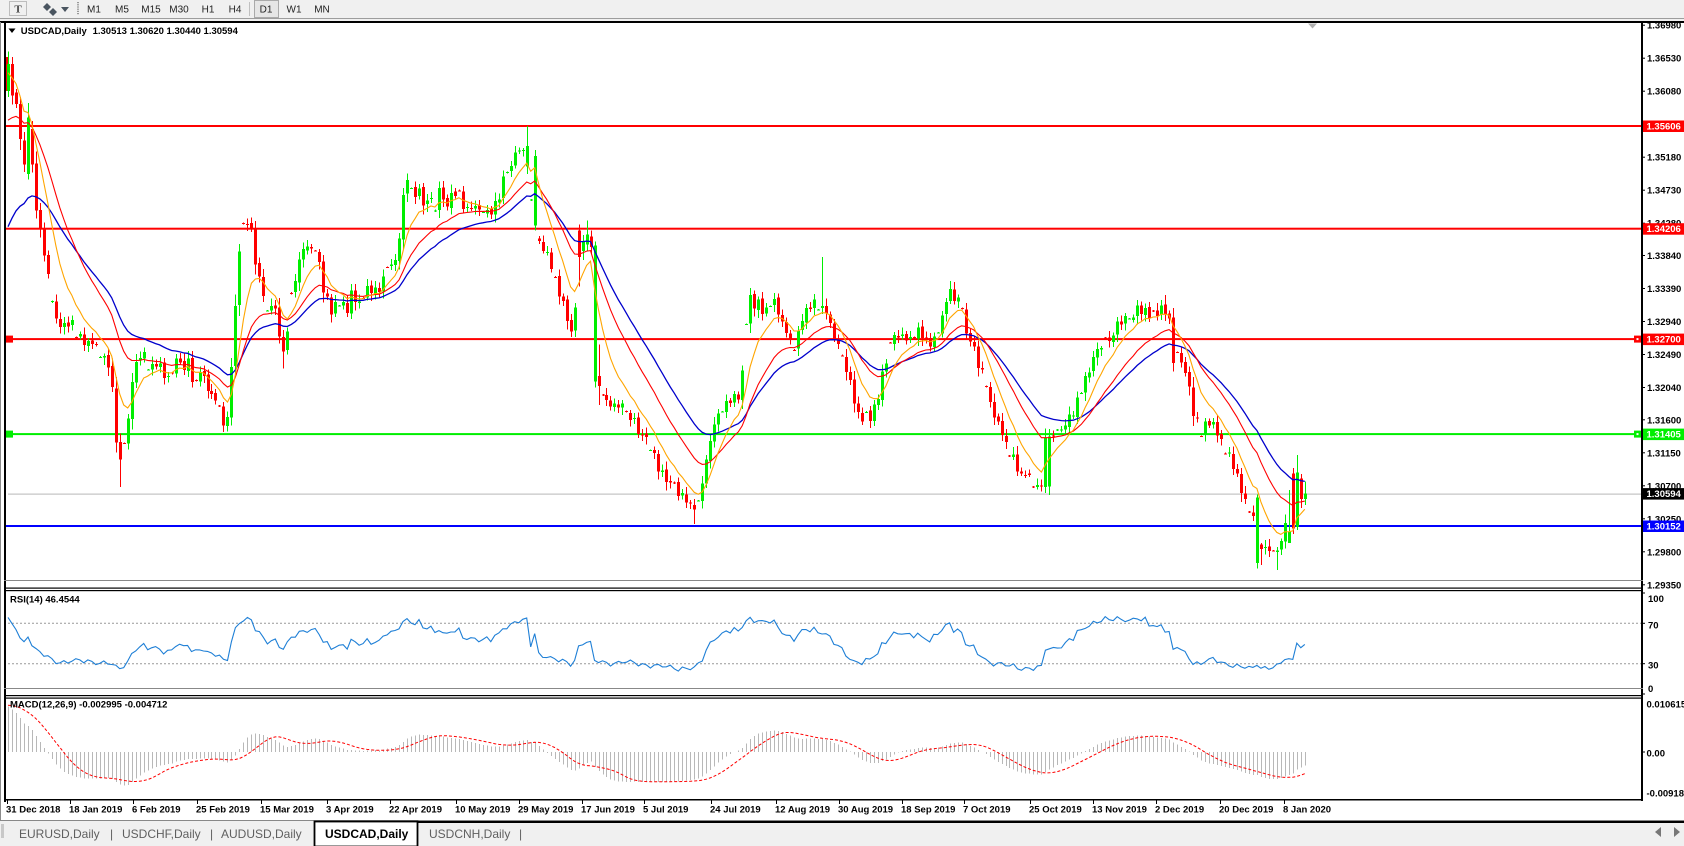 The width and height of the screenshot is (1684, 846). Describe the element at coordinates (208, 10) in the screenshot. I see `svg-text: H1` at that location.